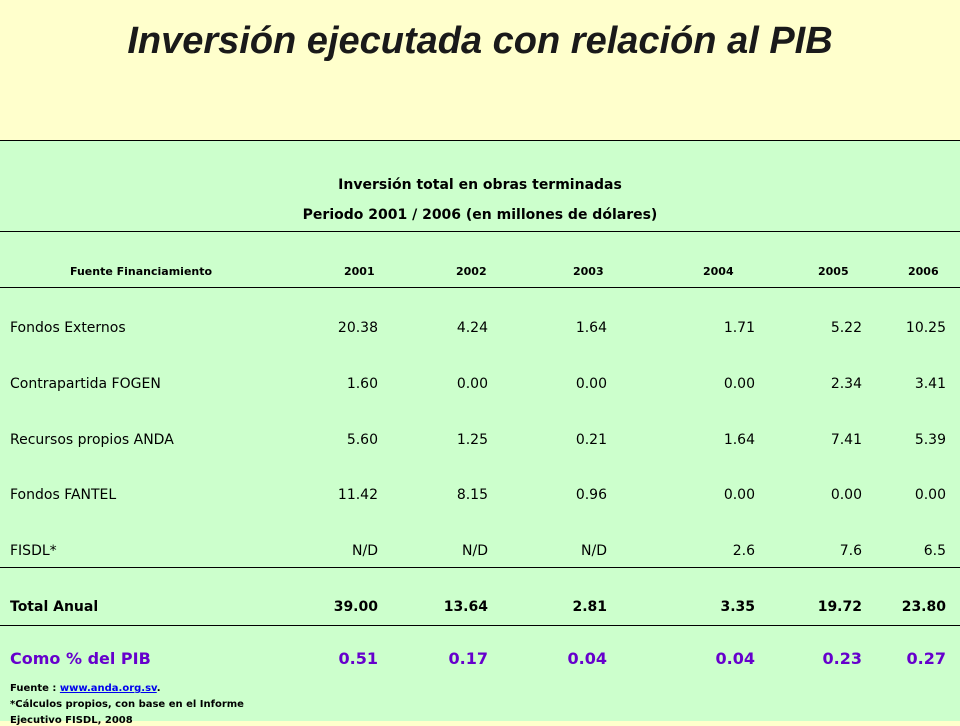 This screenshot has height=726, width=960. What do you see at coordinates (465, 607) in the screenshot?
I see `total-cell: 13.64` at bounding box center [465, 607].